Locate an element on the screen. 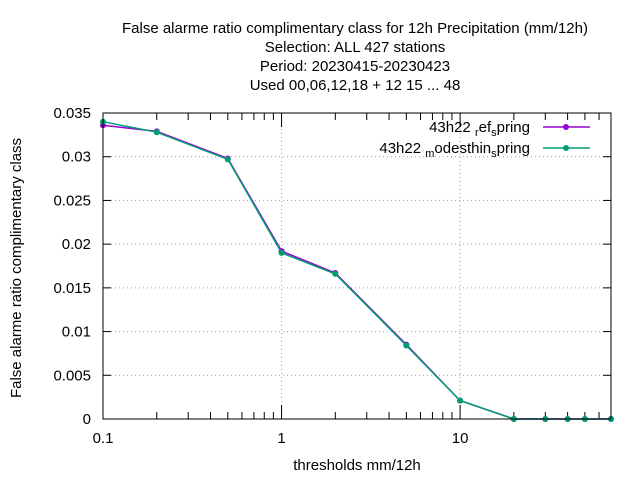 The height and width of the screenshot is (480, 640). legend-entry-label: 43h22 refspring is located at coordinates (479, 129).